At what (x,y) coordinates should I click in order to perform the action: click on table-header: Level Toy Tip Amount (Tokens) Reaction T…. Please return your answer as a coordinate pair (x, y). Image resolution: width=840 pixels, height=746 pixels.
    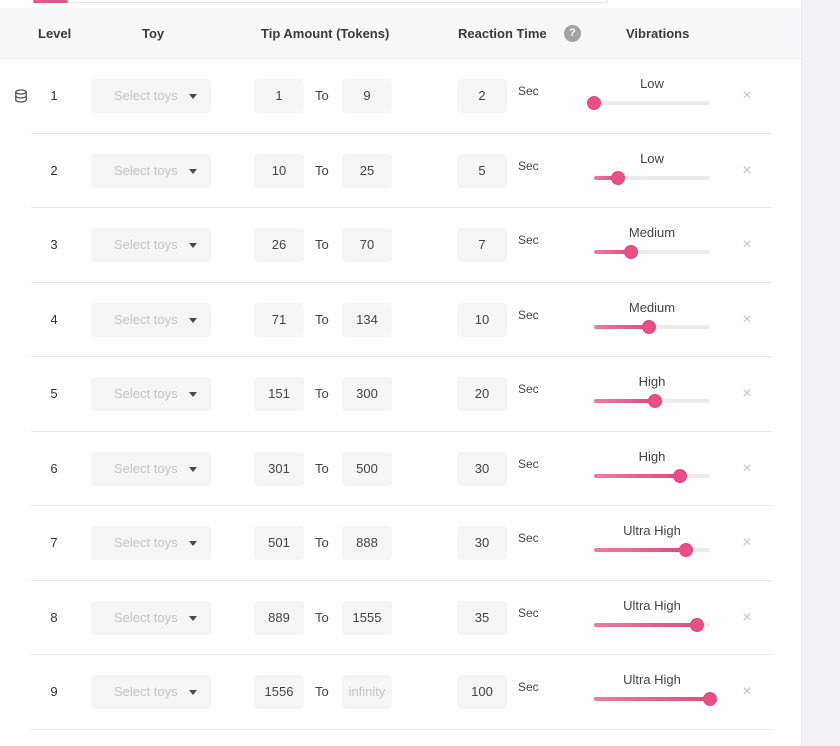
    Looking at the image, I should click on (400, 33).